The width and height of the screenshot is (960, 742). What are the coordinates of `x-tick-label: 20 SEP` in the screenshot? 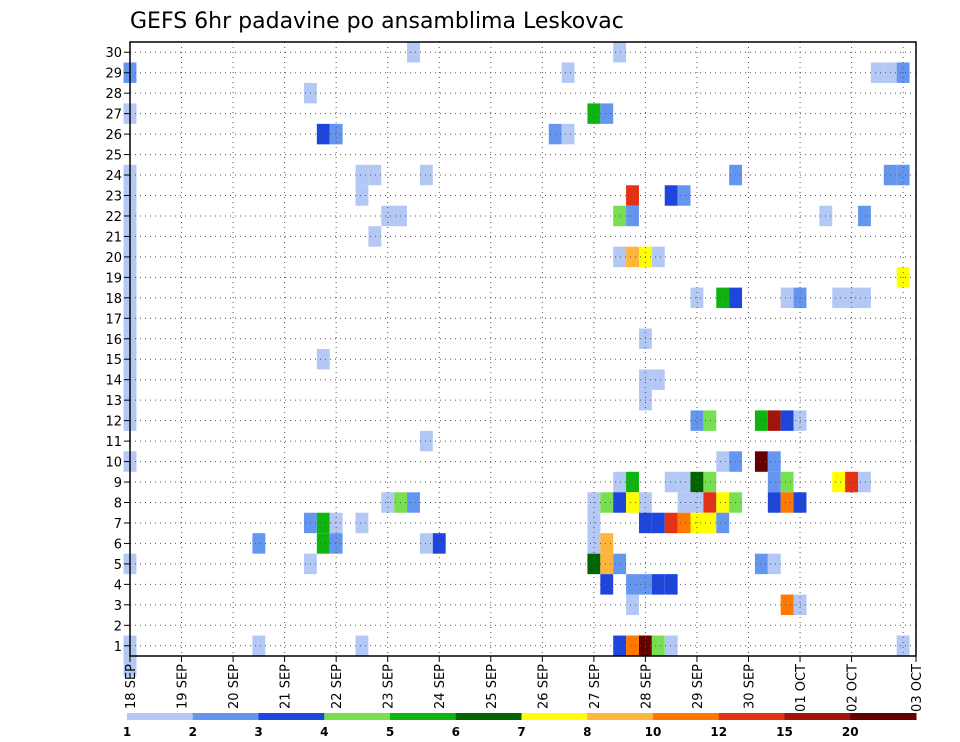 It's located at (234, 686).